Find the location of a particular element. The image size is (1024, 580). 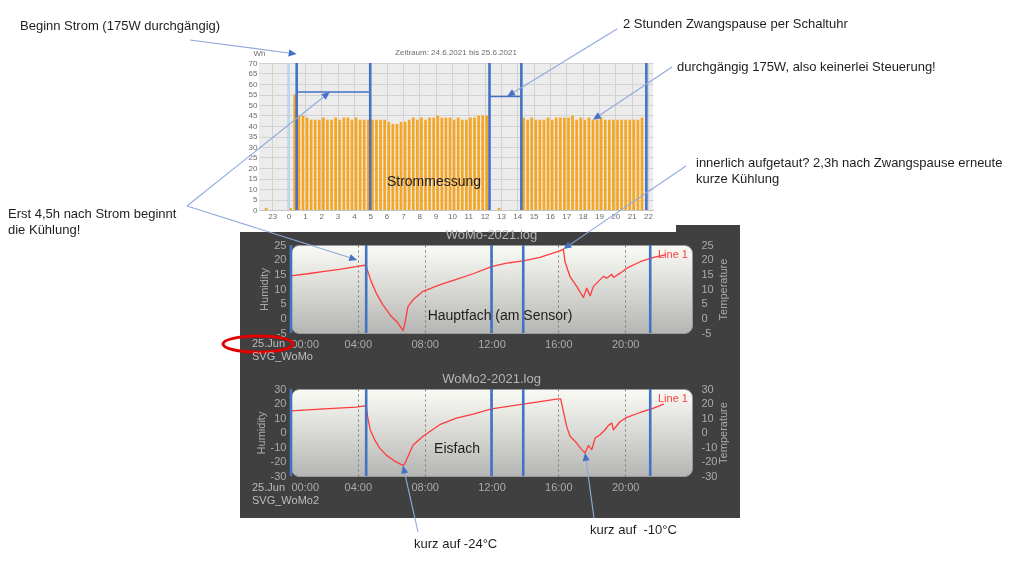

x-tick-label: 9 is located at coordinates (436, 216).